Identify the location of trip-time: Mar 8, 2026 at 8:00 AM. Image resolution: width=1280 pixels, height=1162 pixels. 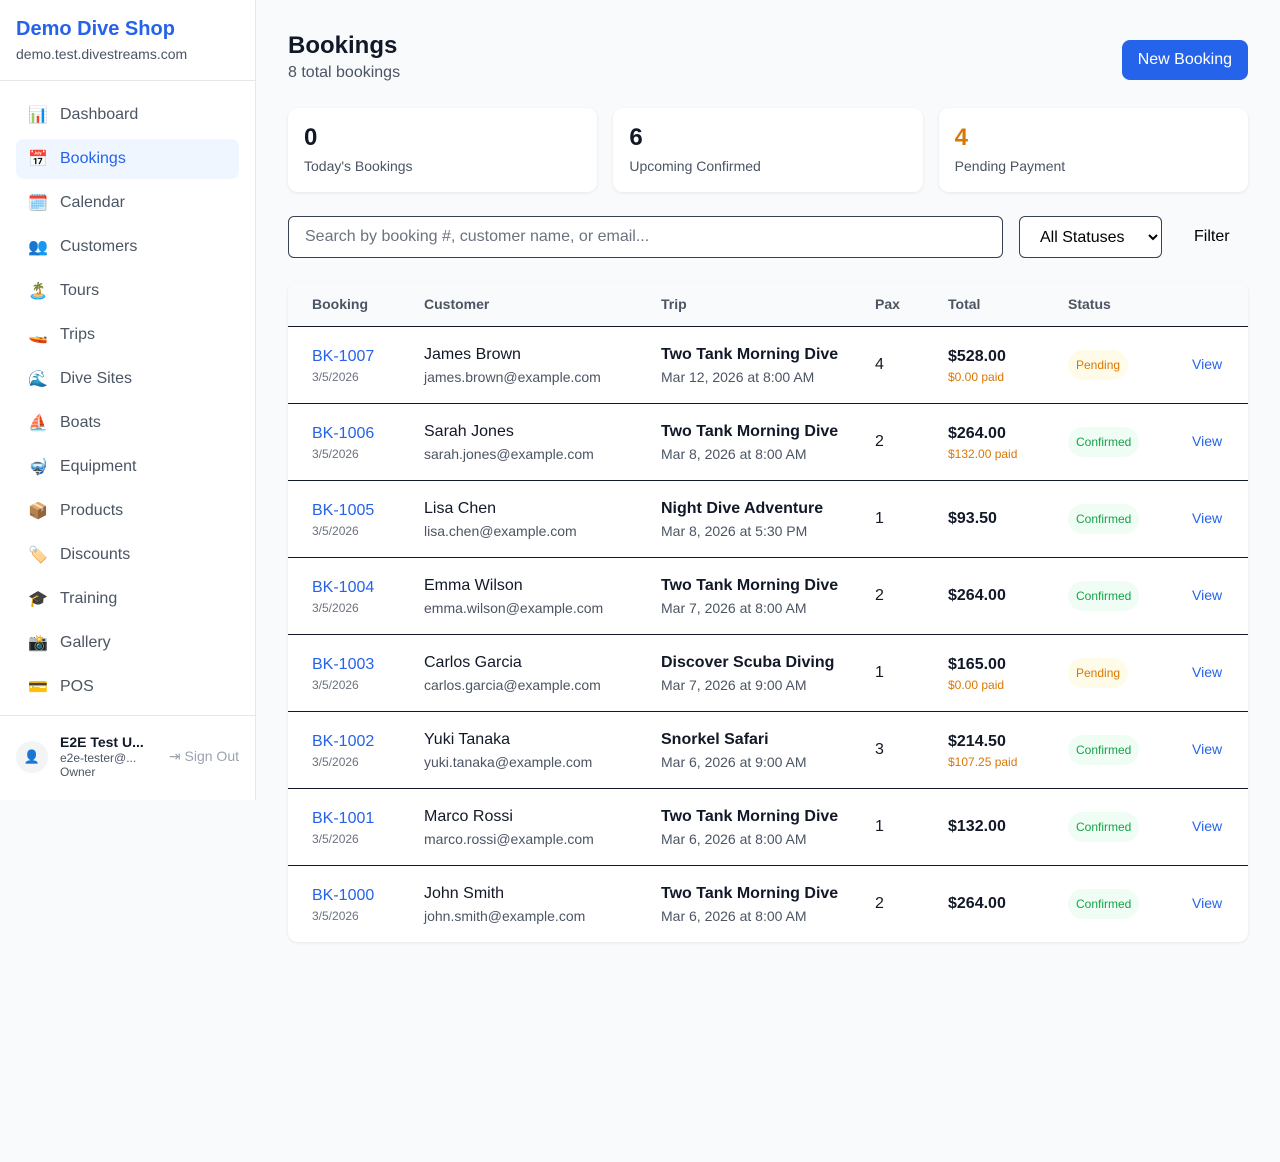
(734, 453).